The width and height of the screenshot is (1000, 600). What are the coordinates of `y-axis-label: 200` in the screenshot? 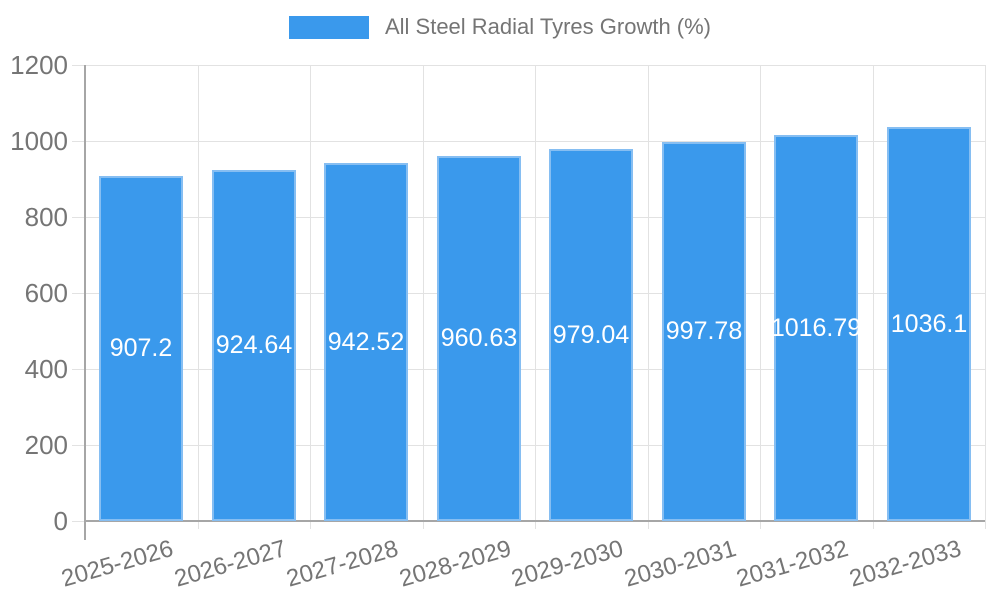 It's located at (46, 445).